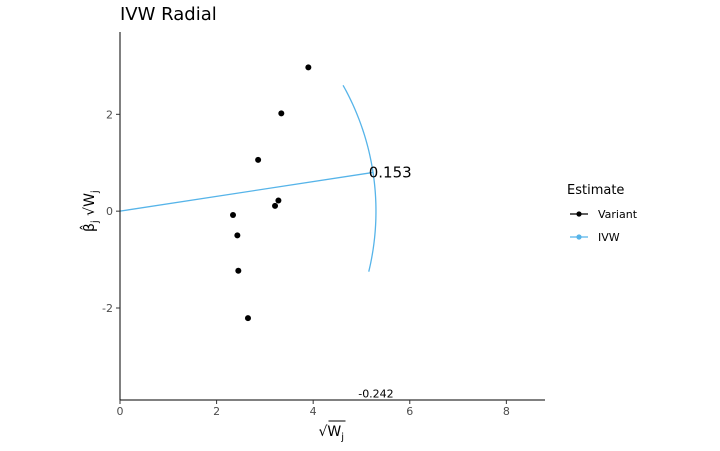 Image resolution: width=720 pixels, height=451 pixels. What do you see at coordinates (109, 211) in the screenshot?
I see `y-tick-label: 0` at bounding box center [109, 211].